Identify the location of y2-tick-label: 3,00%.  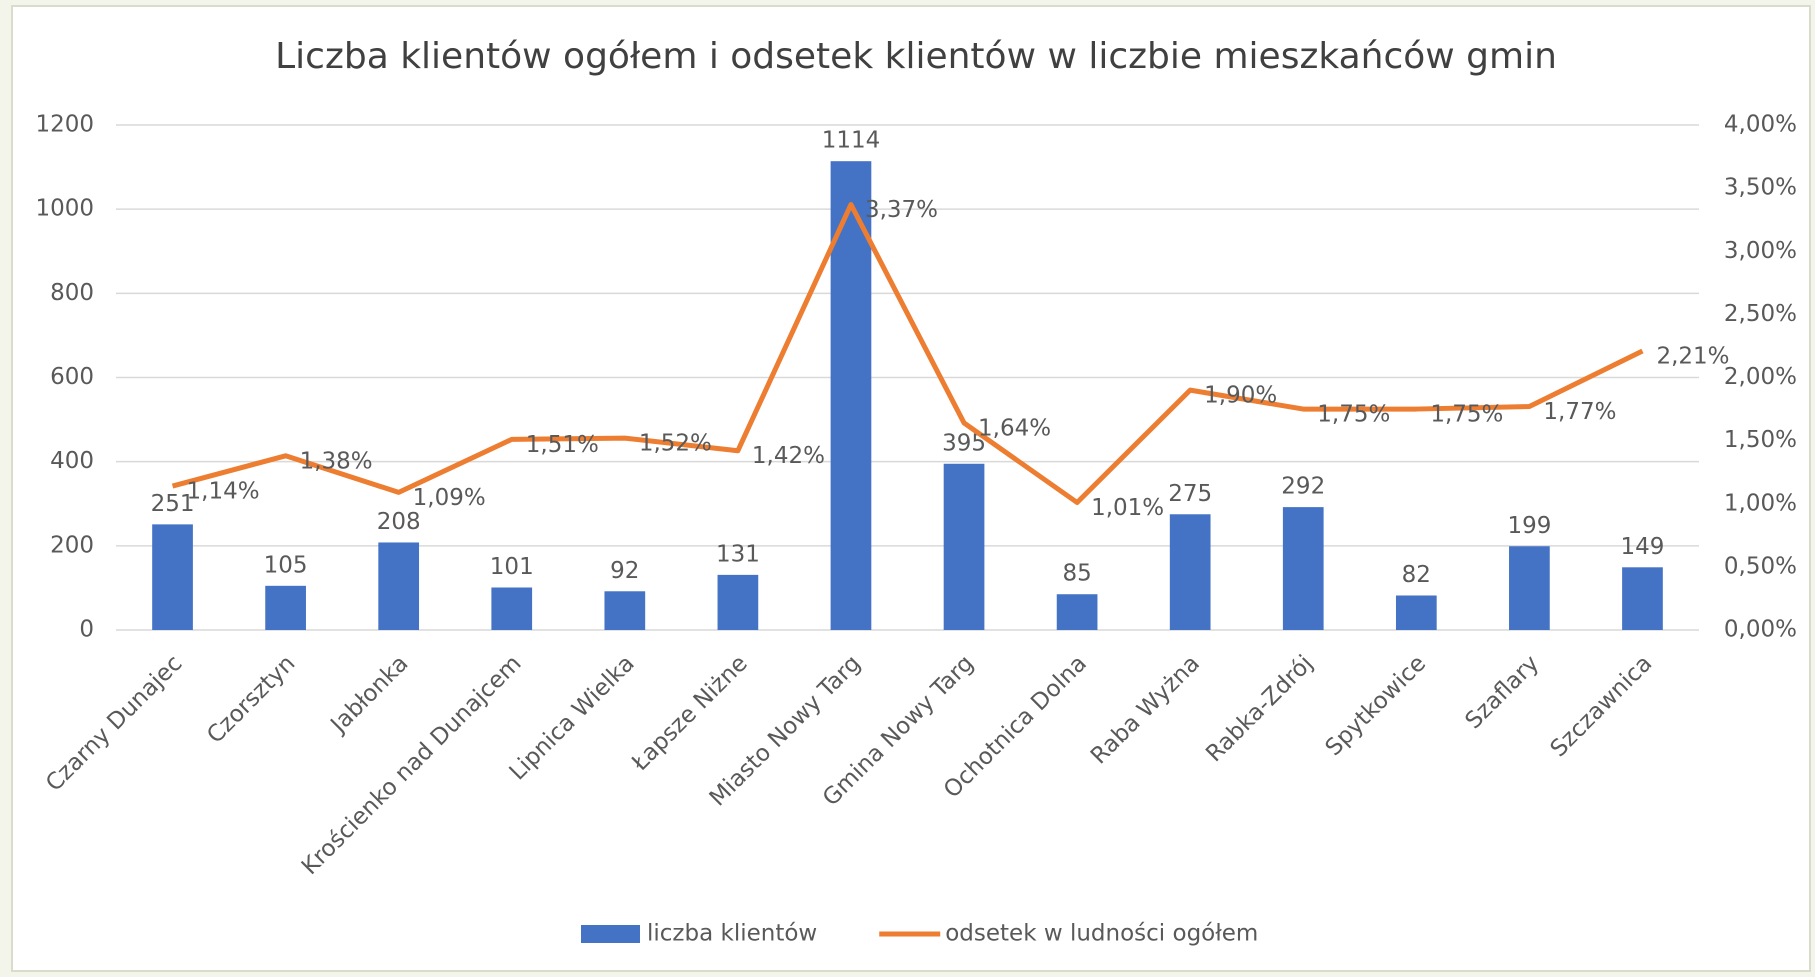
(1760, 251).